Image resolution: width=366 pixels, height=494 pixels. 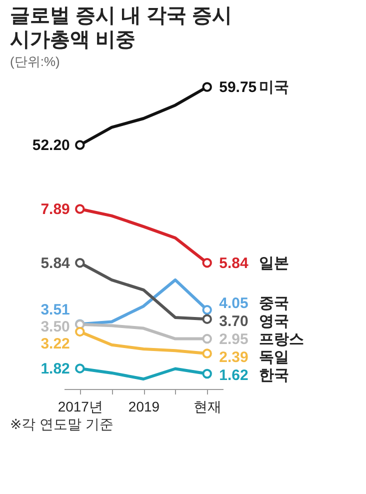 What do you see at coordinates (274, 375) in the screenshot?
I see `text: 한국` at bounding box center [274, 375].